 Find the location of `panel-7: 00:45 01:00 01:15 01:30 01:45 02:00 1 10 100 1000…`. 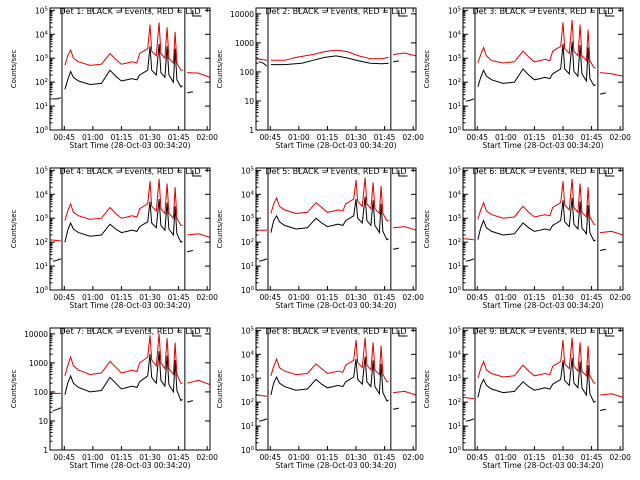

panel-7: 00:45 01:00 01:15 01:30 01:45 02:00 1 10 100 1000… is located at coordinates (114, 398).